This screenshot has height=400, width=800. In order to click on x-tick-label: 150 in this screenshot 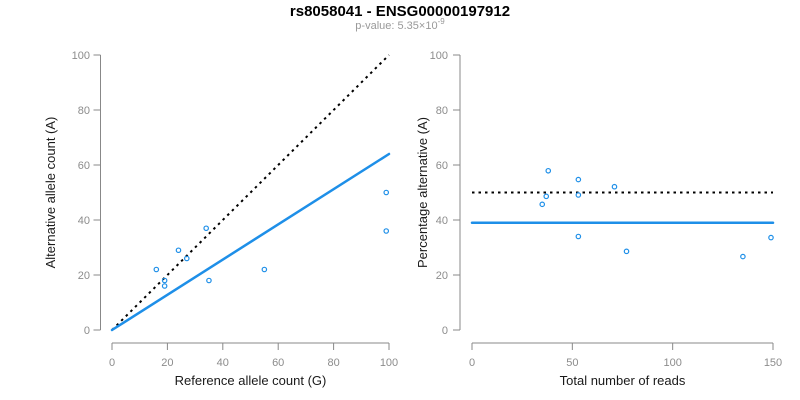, I will do `click(773, 363)`.